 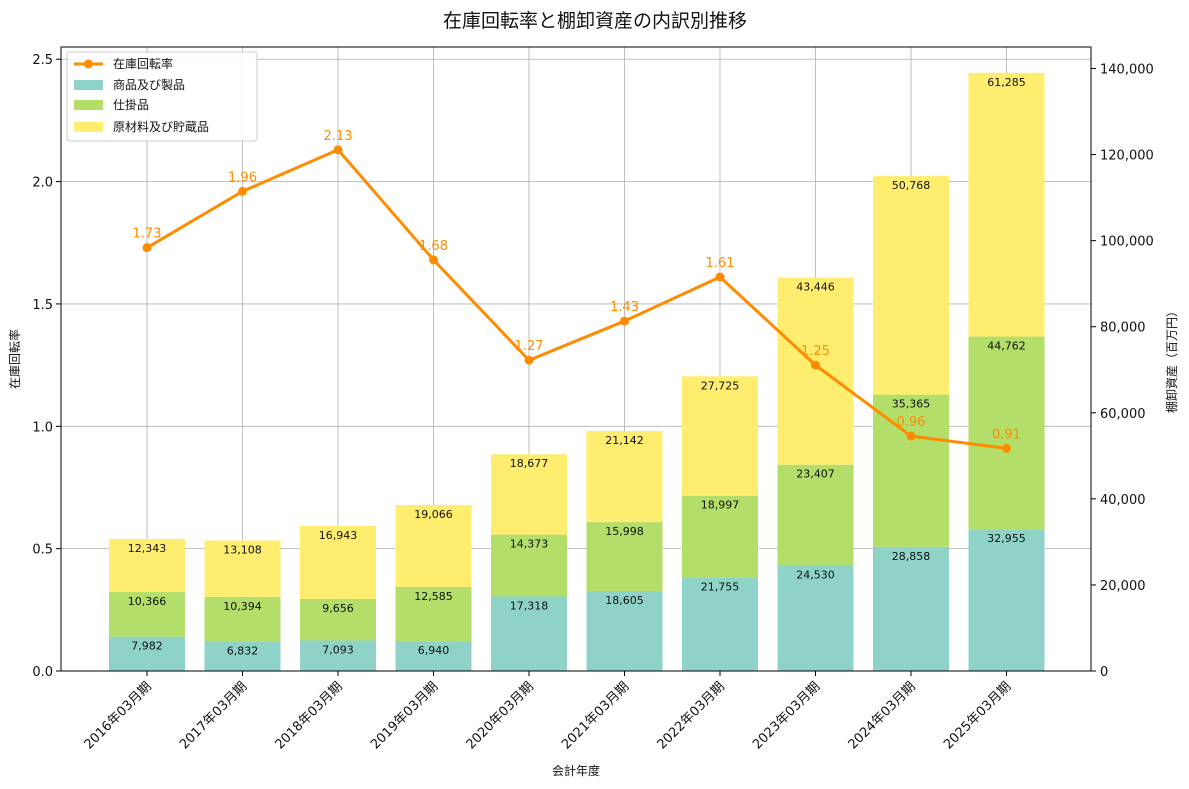 What do you see at coordinates (1171, 359) in the screenshot?
I see `right-axis-label: 棚卸資産（百万円）` at bounding box center [1171, 359].